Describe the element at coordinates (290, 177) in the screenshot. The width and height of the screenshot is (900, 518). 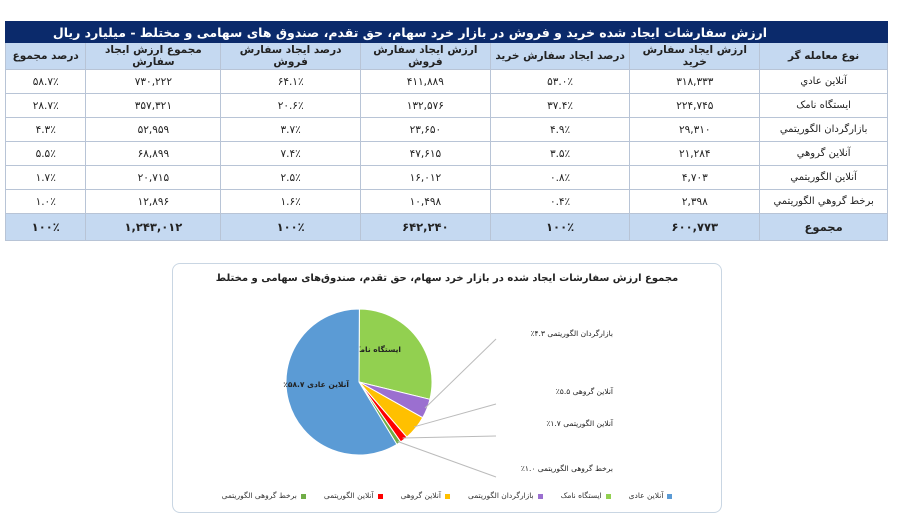
I see `value-cell: ۲.۵٪` at that location.